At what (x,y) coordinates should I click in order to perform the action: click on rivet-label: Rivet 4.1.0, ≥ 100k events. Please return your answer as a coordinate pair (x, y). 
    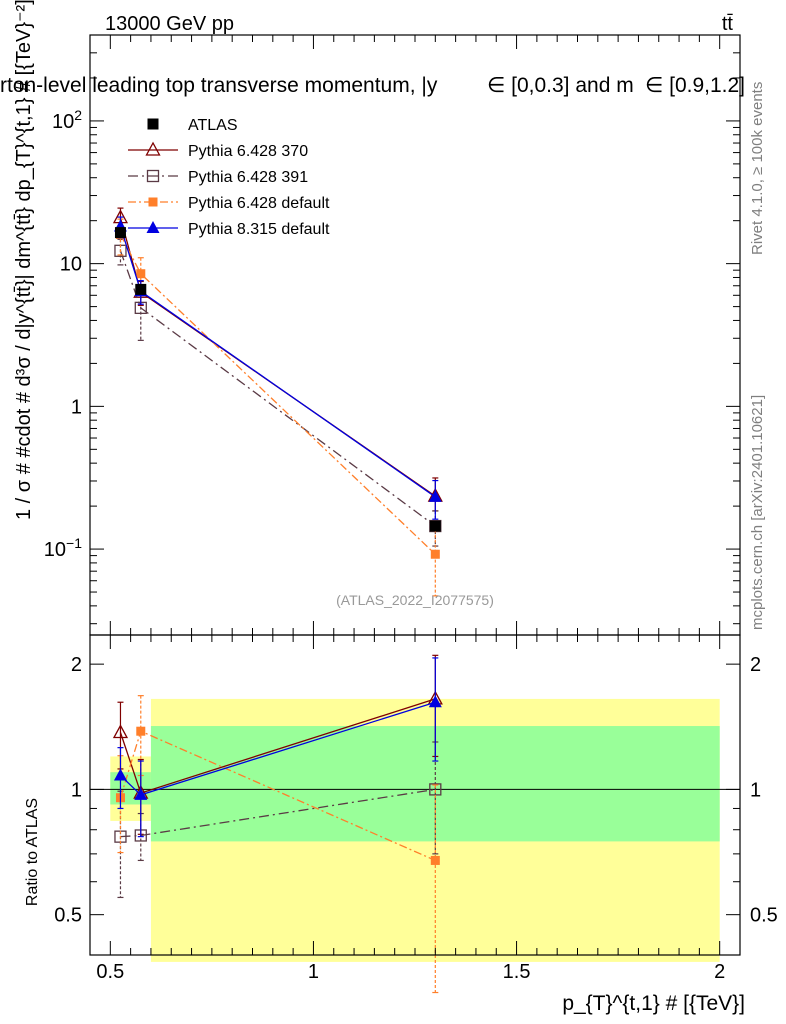
    Looking at the image, I should click on (757, 168).